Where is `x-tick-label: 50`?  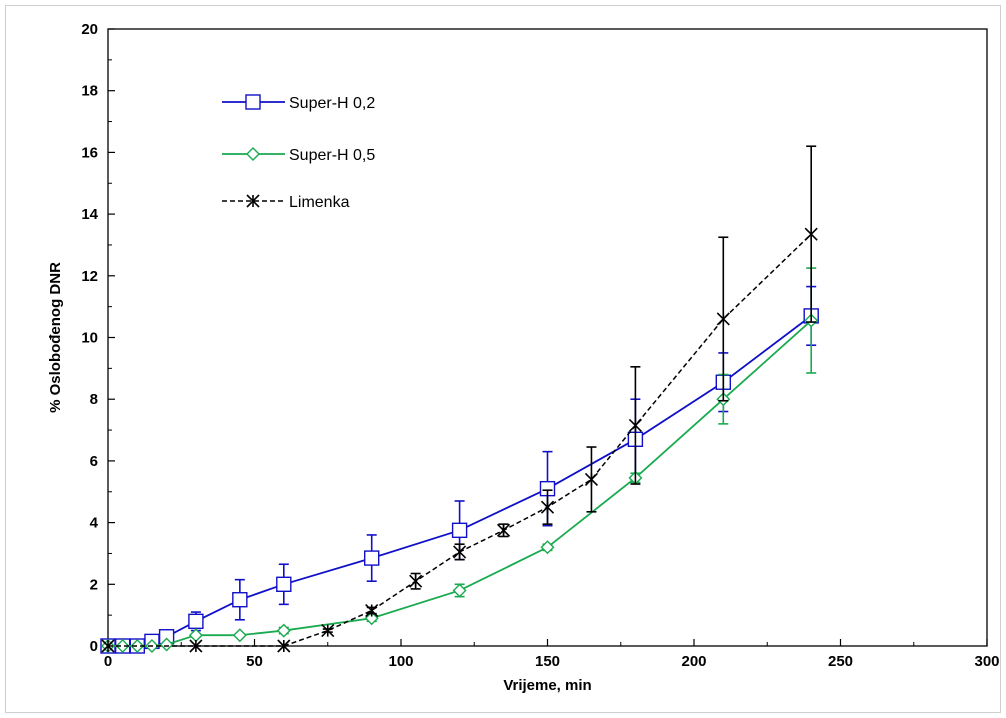
x-tick-label: 50 is located at coordinates (254, 661).